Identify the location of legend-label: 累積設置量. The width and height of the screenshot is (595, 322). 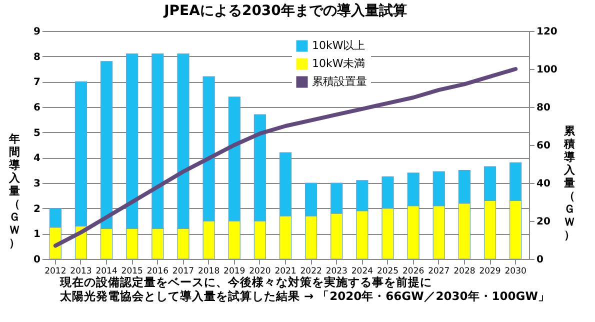
(339, 81).